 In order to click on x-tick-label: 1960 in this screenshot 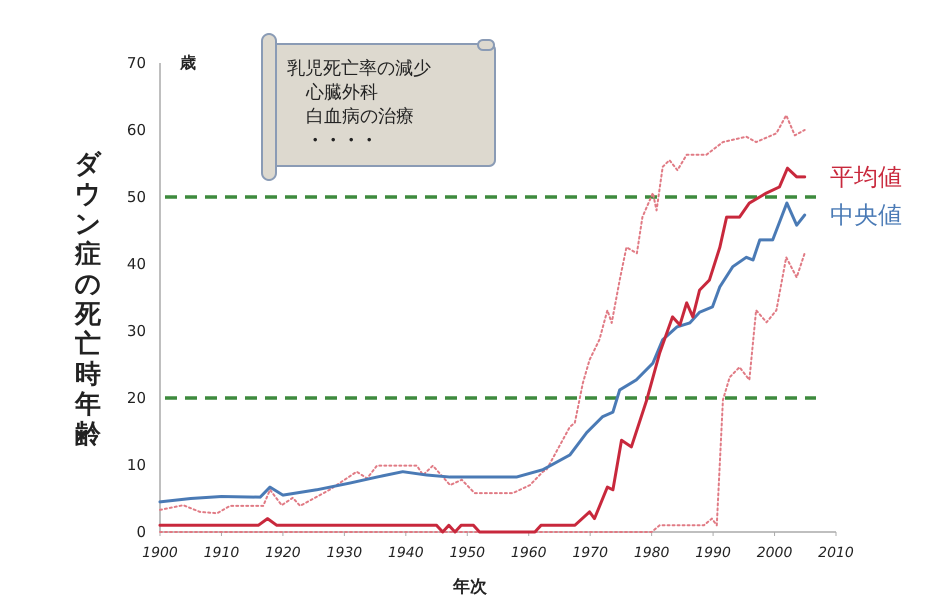, I will do `click(528, 553)`.